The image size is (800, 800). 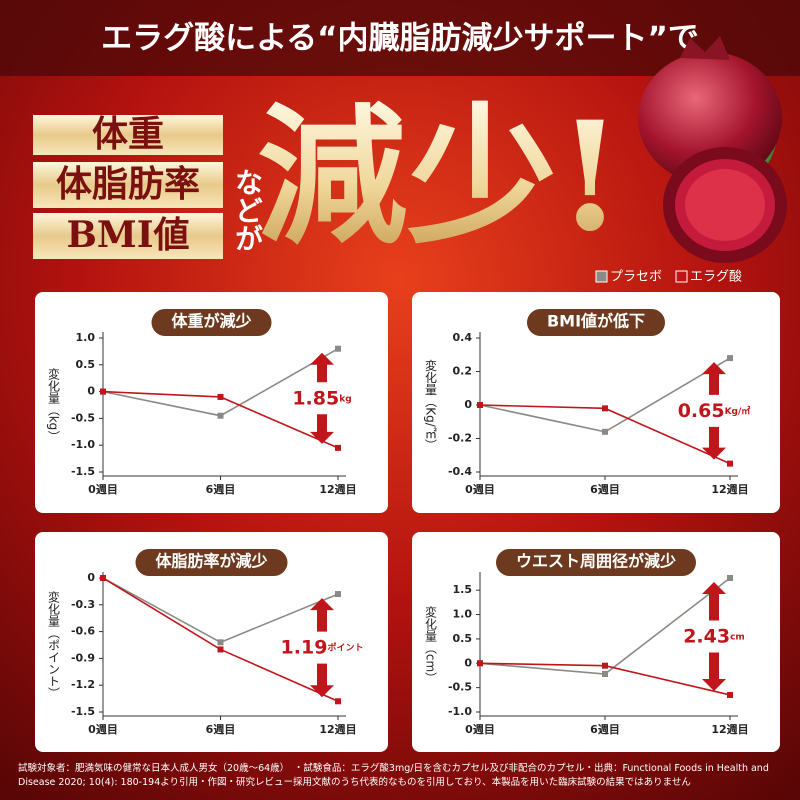 I want to click on chart-title: BMI値が低下, so click(x=596, y=321).